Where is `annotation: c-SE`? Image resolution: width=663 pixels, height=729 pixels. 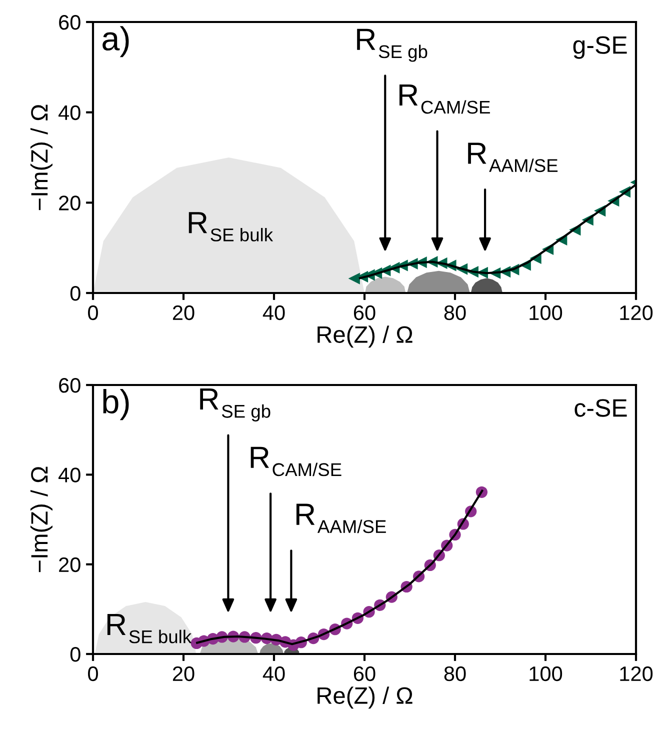 annotation: c-SE is located at coordinates (600, 408).